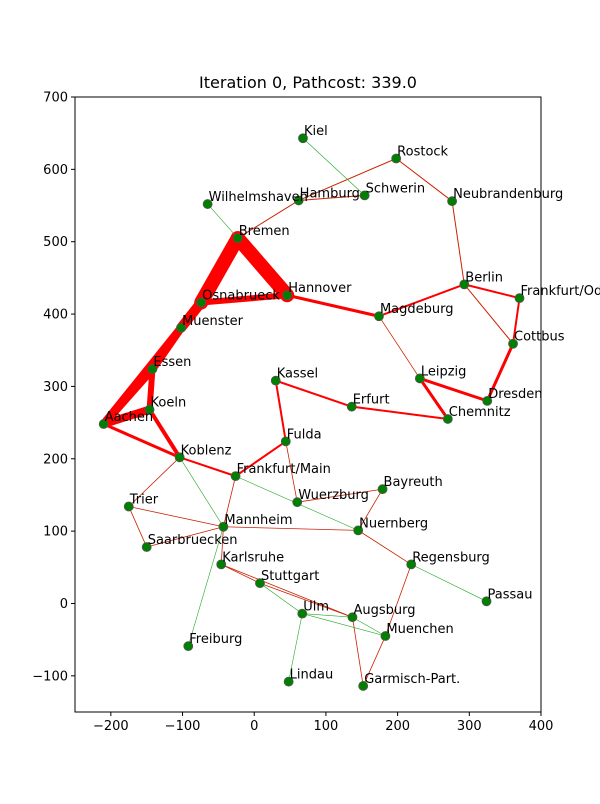  Describe the element at coordinates (280, 411) in the screenshot. I see `edge-kassel-fulda` at that location.